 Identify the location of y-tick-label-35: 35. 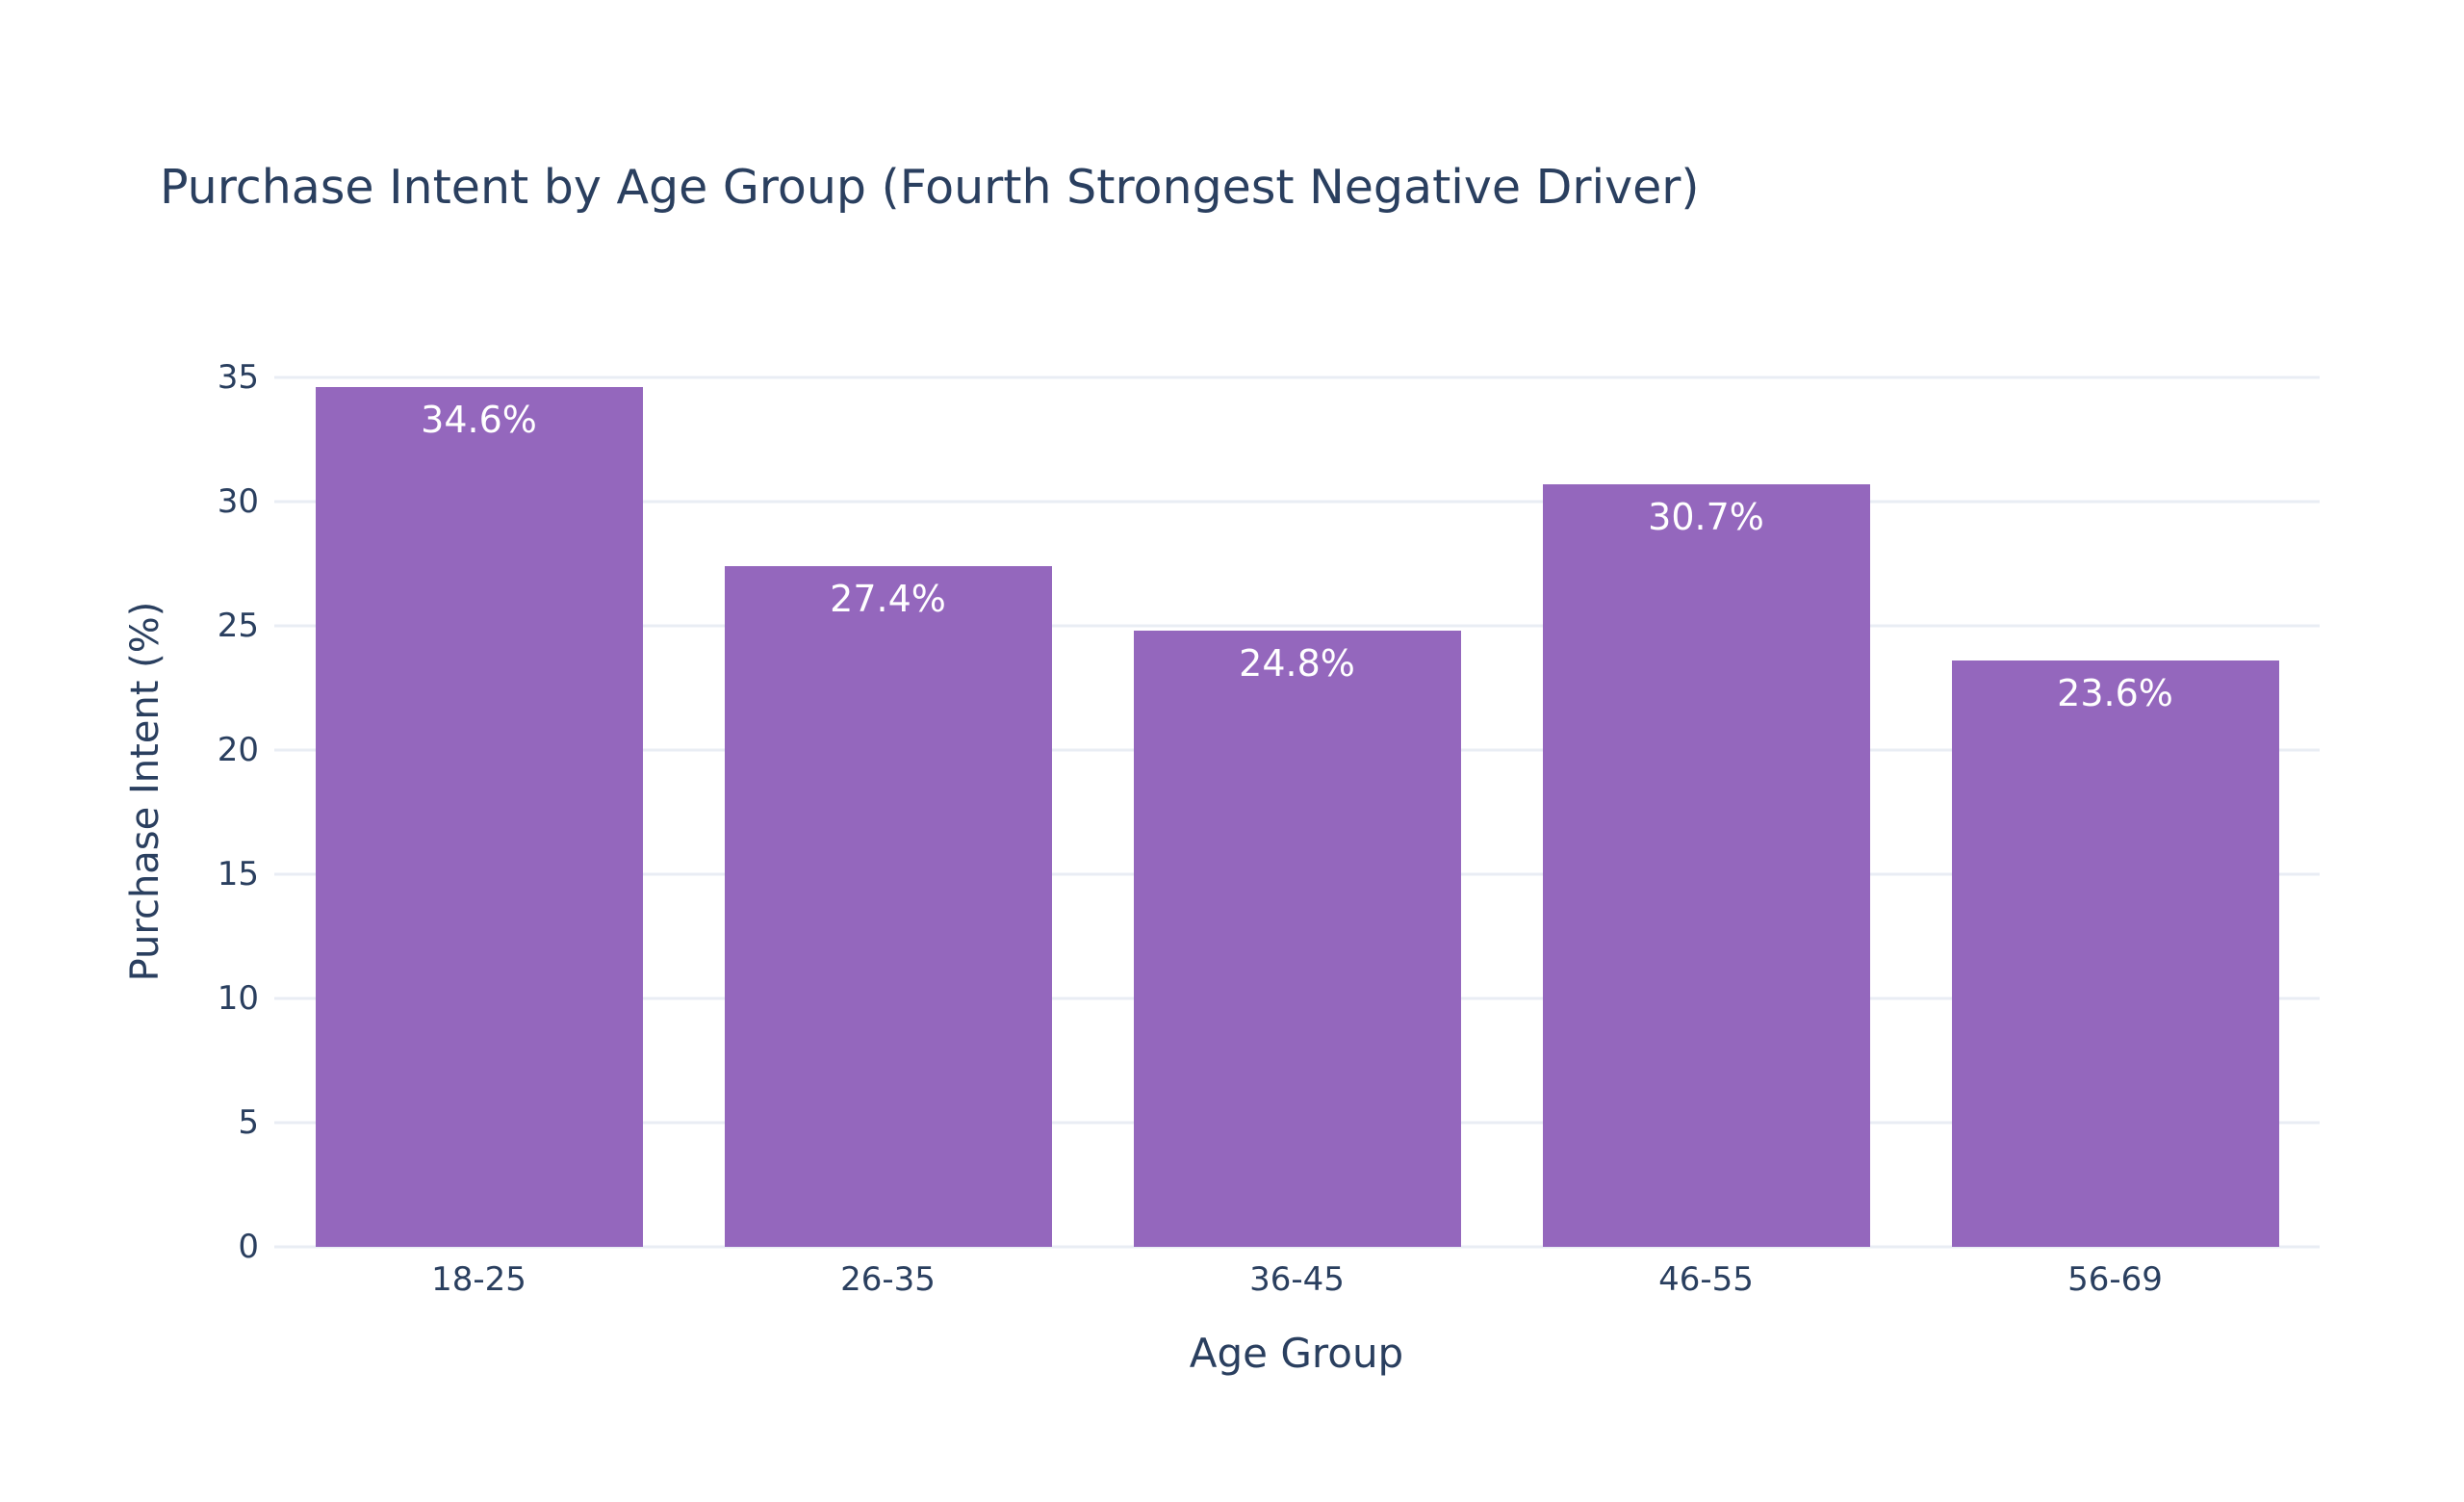
(238, 377).